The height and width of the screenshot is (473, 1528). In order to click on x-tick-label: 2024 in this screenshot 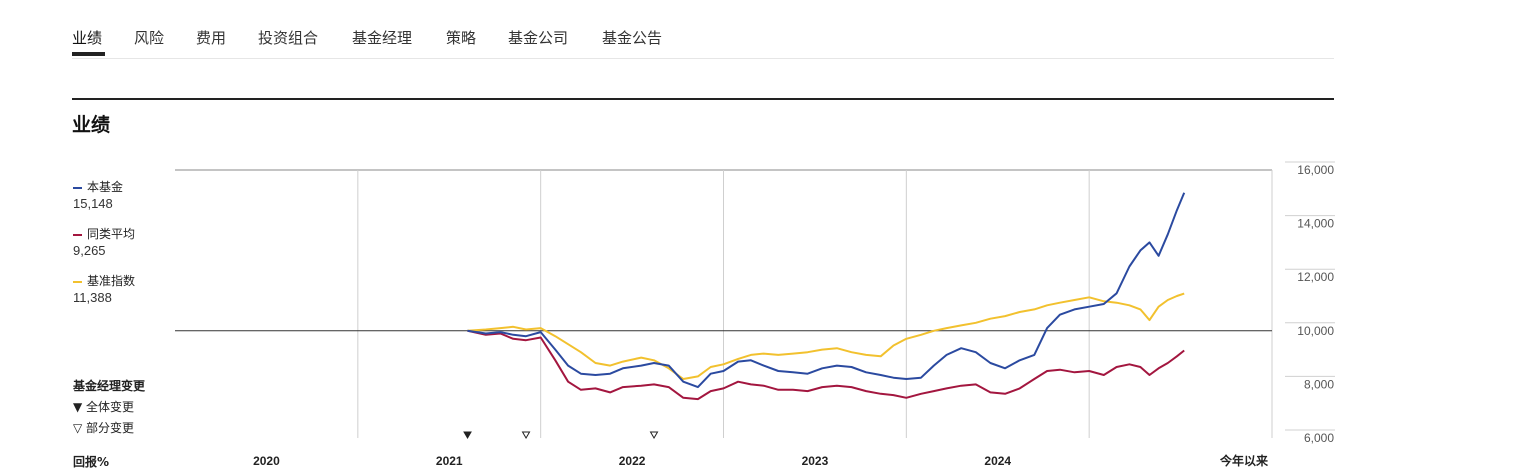, I will do `click(997, 461)`.